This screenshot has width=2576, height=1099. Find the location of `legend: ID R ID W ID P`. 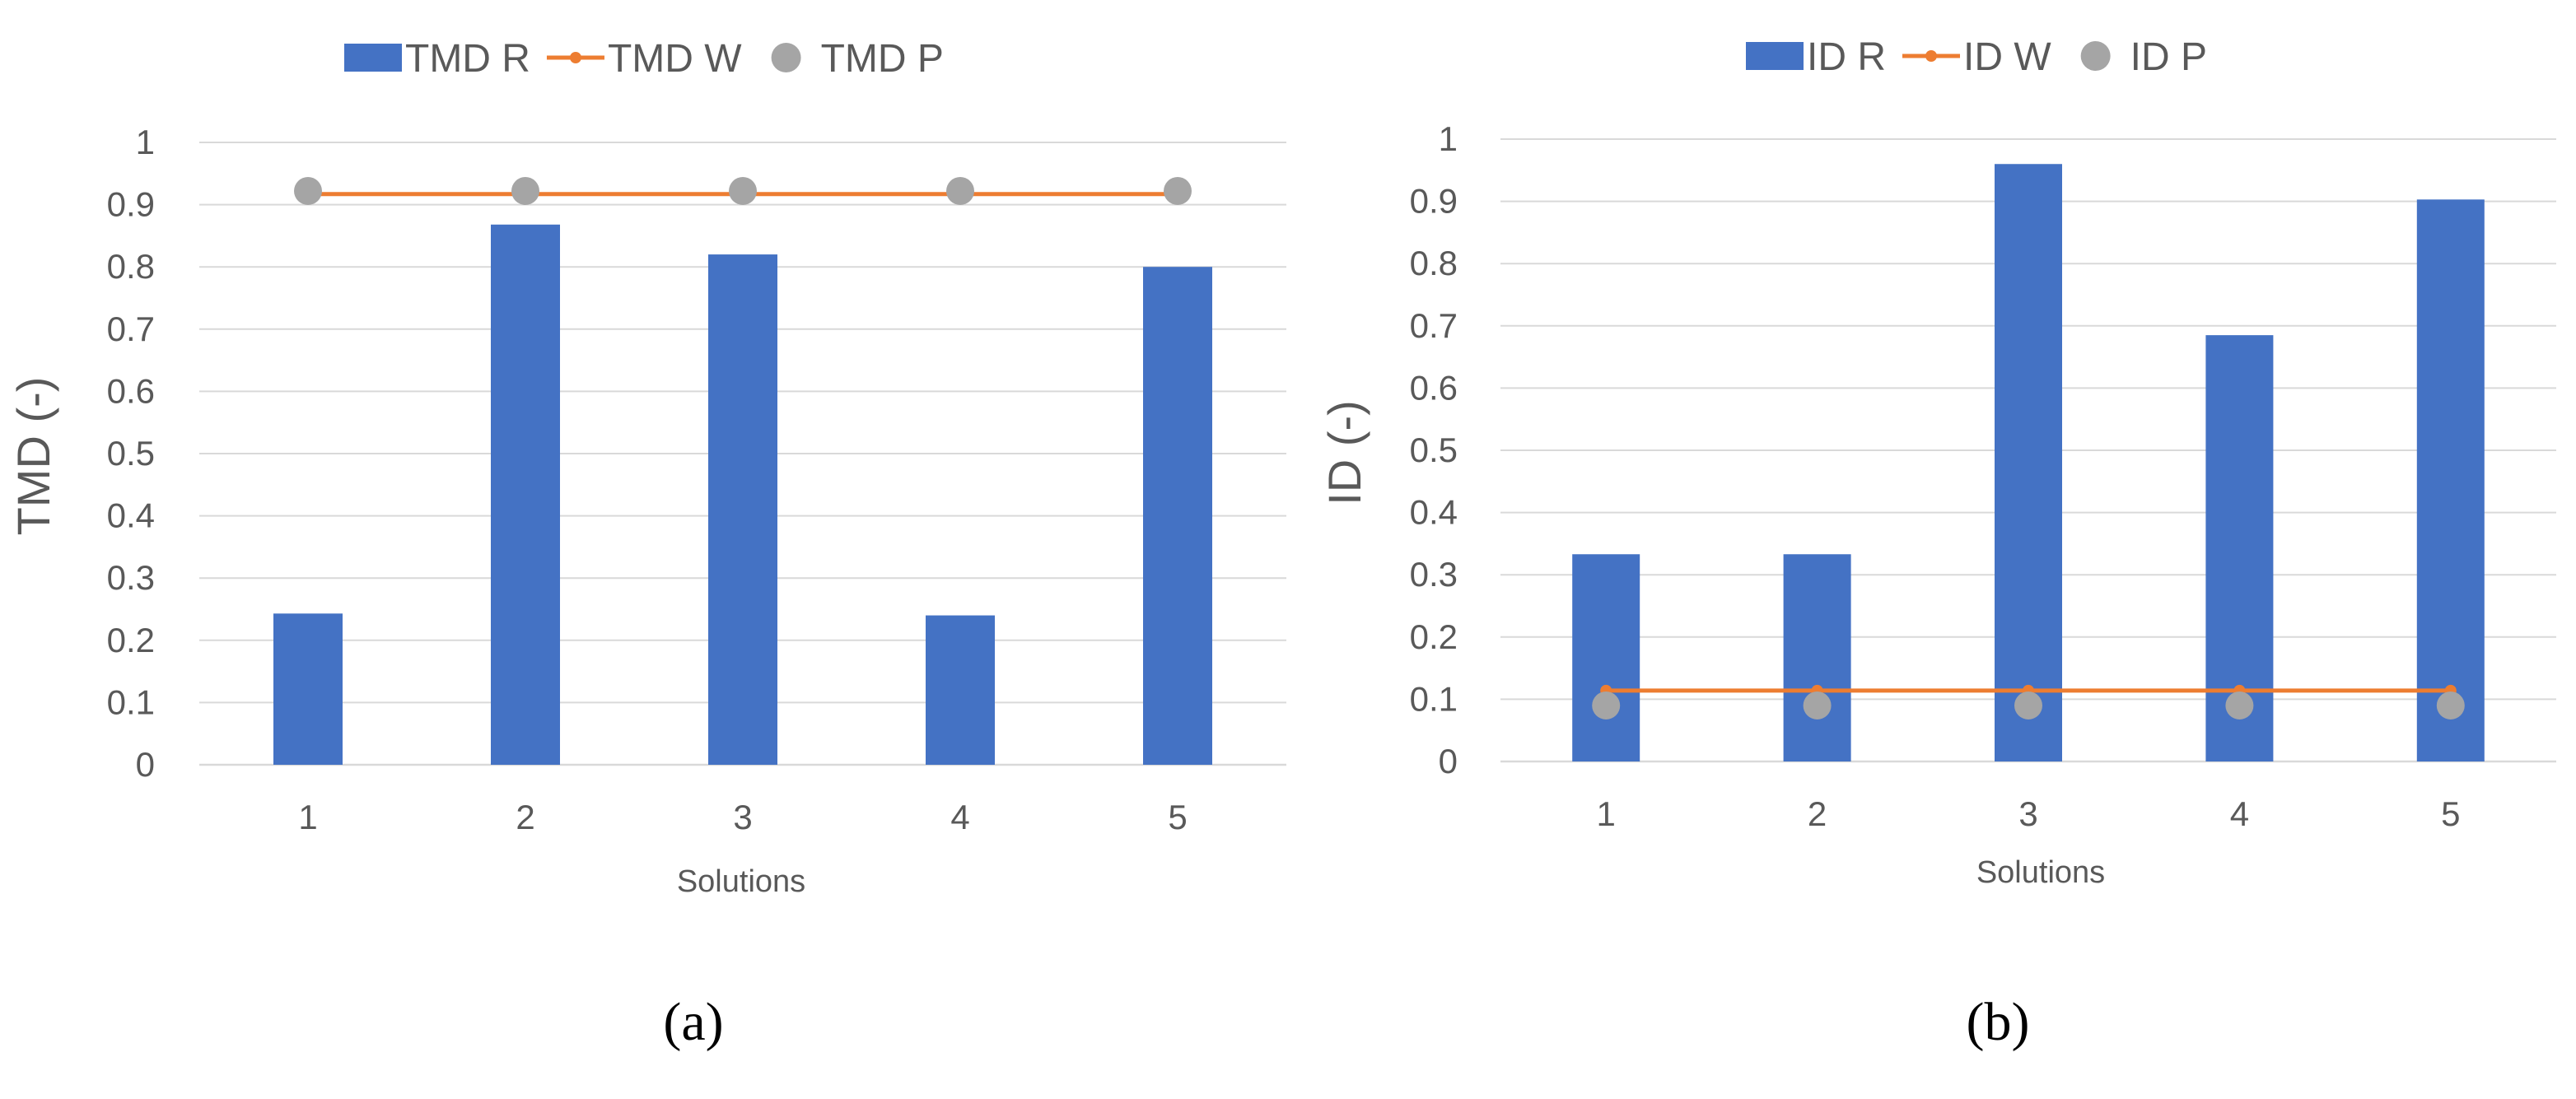

legend: ID R ID W ID P is located at coordinates (1976, 57).